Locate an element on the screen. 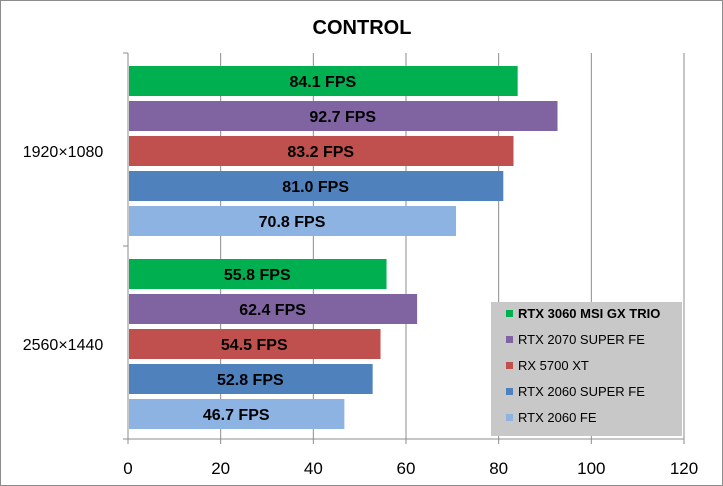 This screenshot has width=723, height=486. legend-label-1: RTX 2070 SUPER FE is located at coordinates (581, 339).